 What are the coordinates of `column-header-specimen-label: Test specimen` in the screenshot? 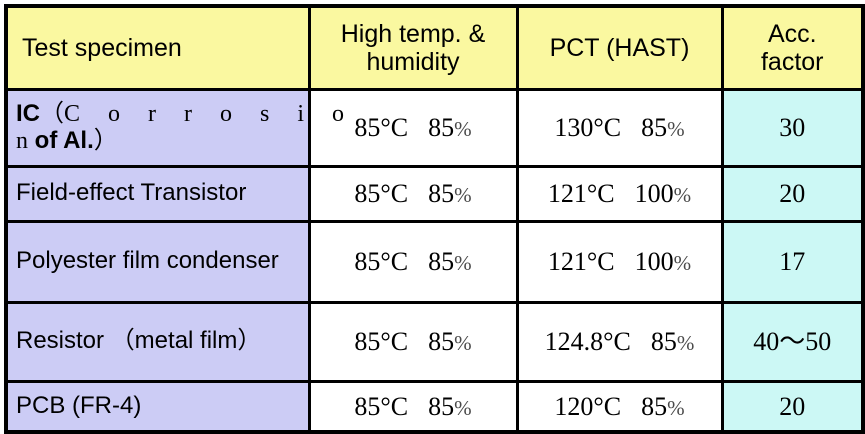 It's located at (102, 47).